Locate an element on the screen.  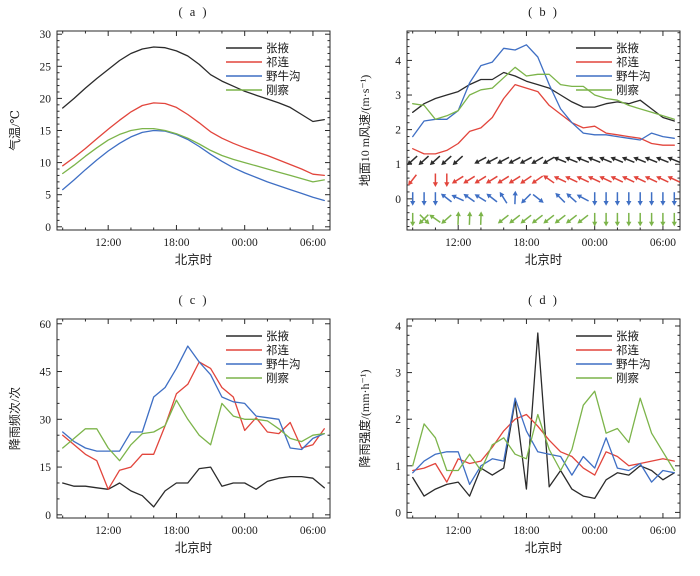
legend-label-野牛沟: 野牛沟 is located at coordinates (633, 364).